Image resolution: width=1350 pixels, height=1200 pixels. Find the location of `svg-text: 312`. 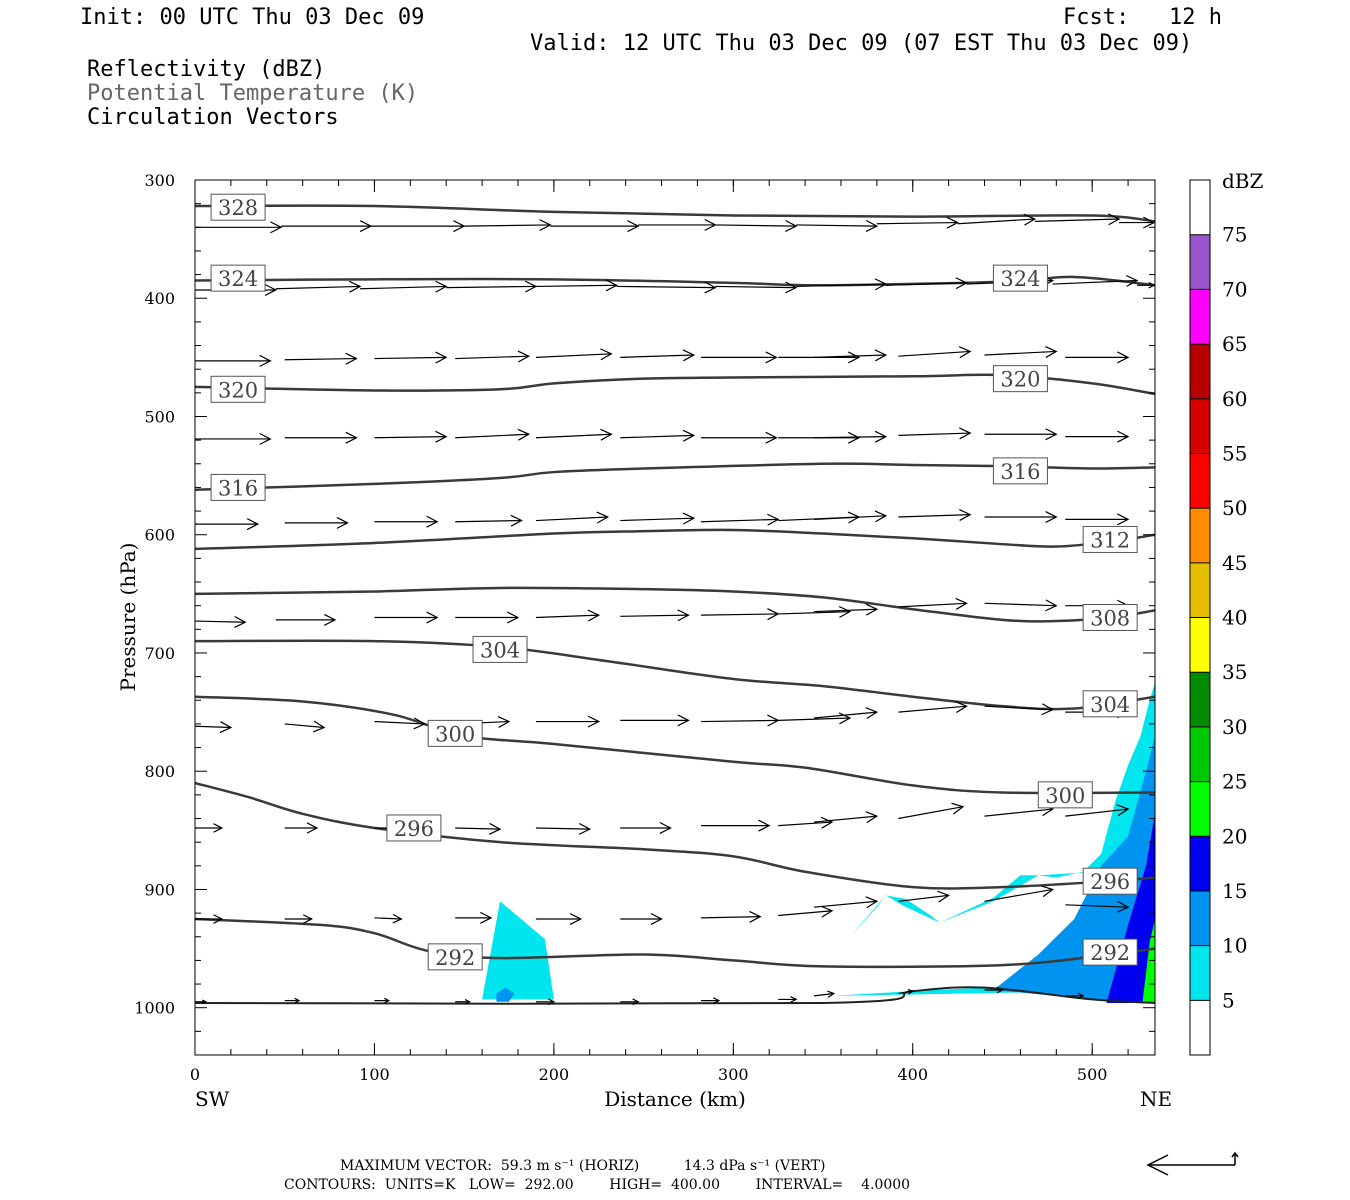

svg-text: 312 is located at coordinates (1110, 540).